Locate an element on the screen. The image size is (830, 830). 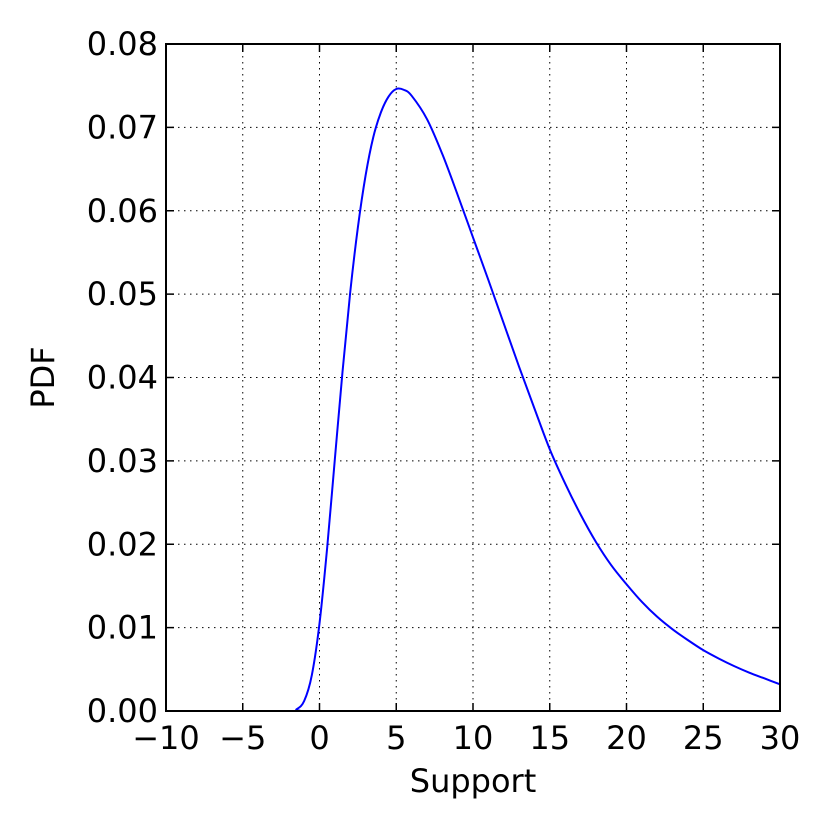
y-tick-label: 0.07 is located at coordinates (122, 127).